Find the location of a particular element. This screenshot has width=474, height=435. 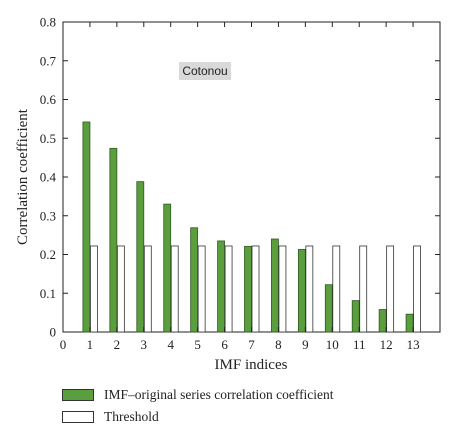

y-tick-label: 0.7 is located at coordinates (48, 60).